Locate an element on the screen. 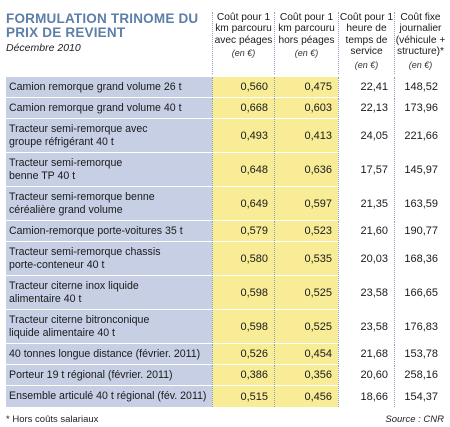  cell-km-avec-peages: 0,649 is located at coordinates (243, 203).